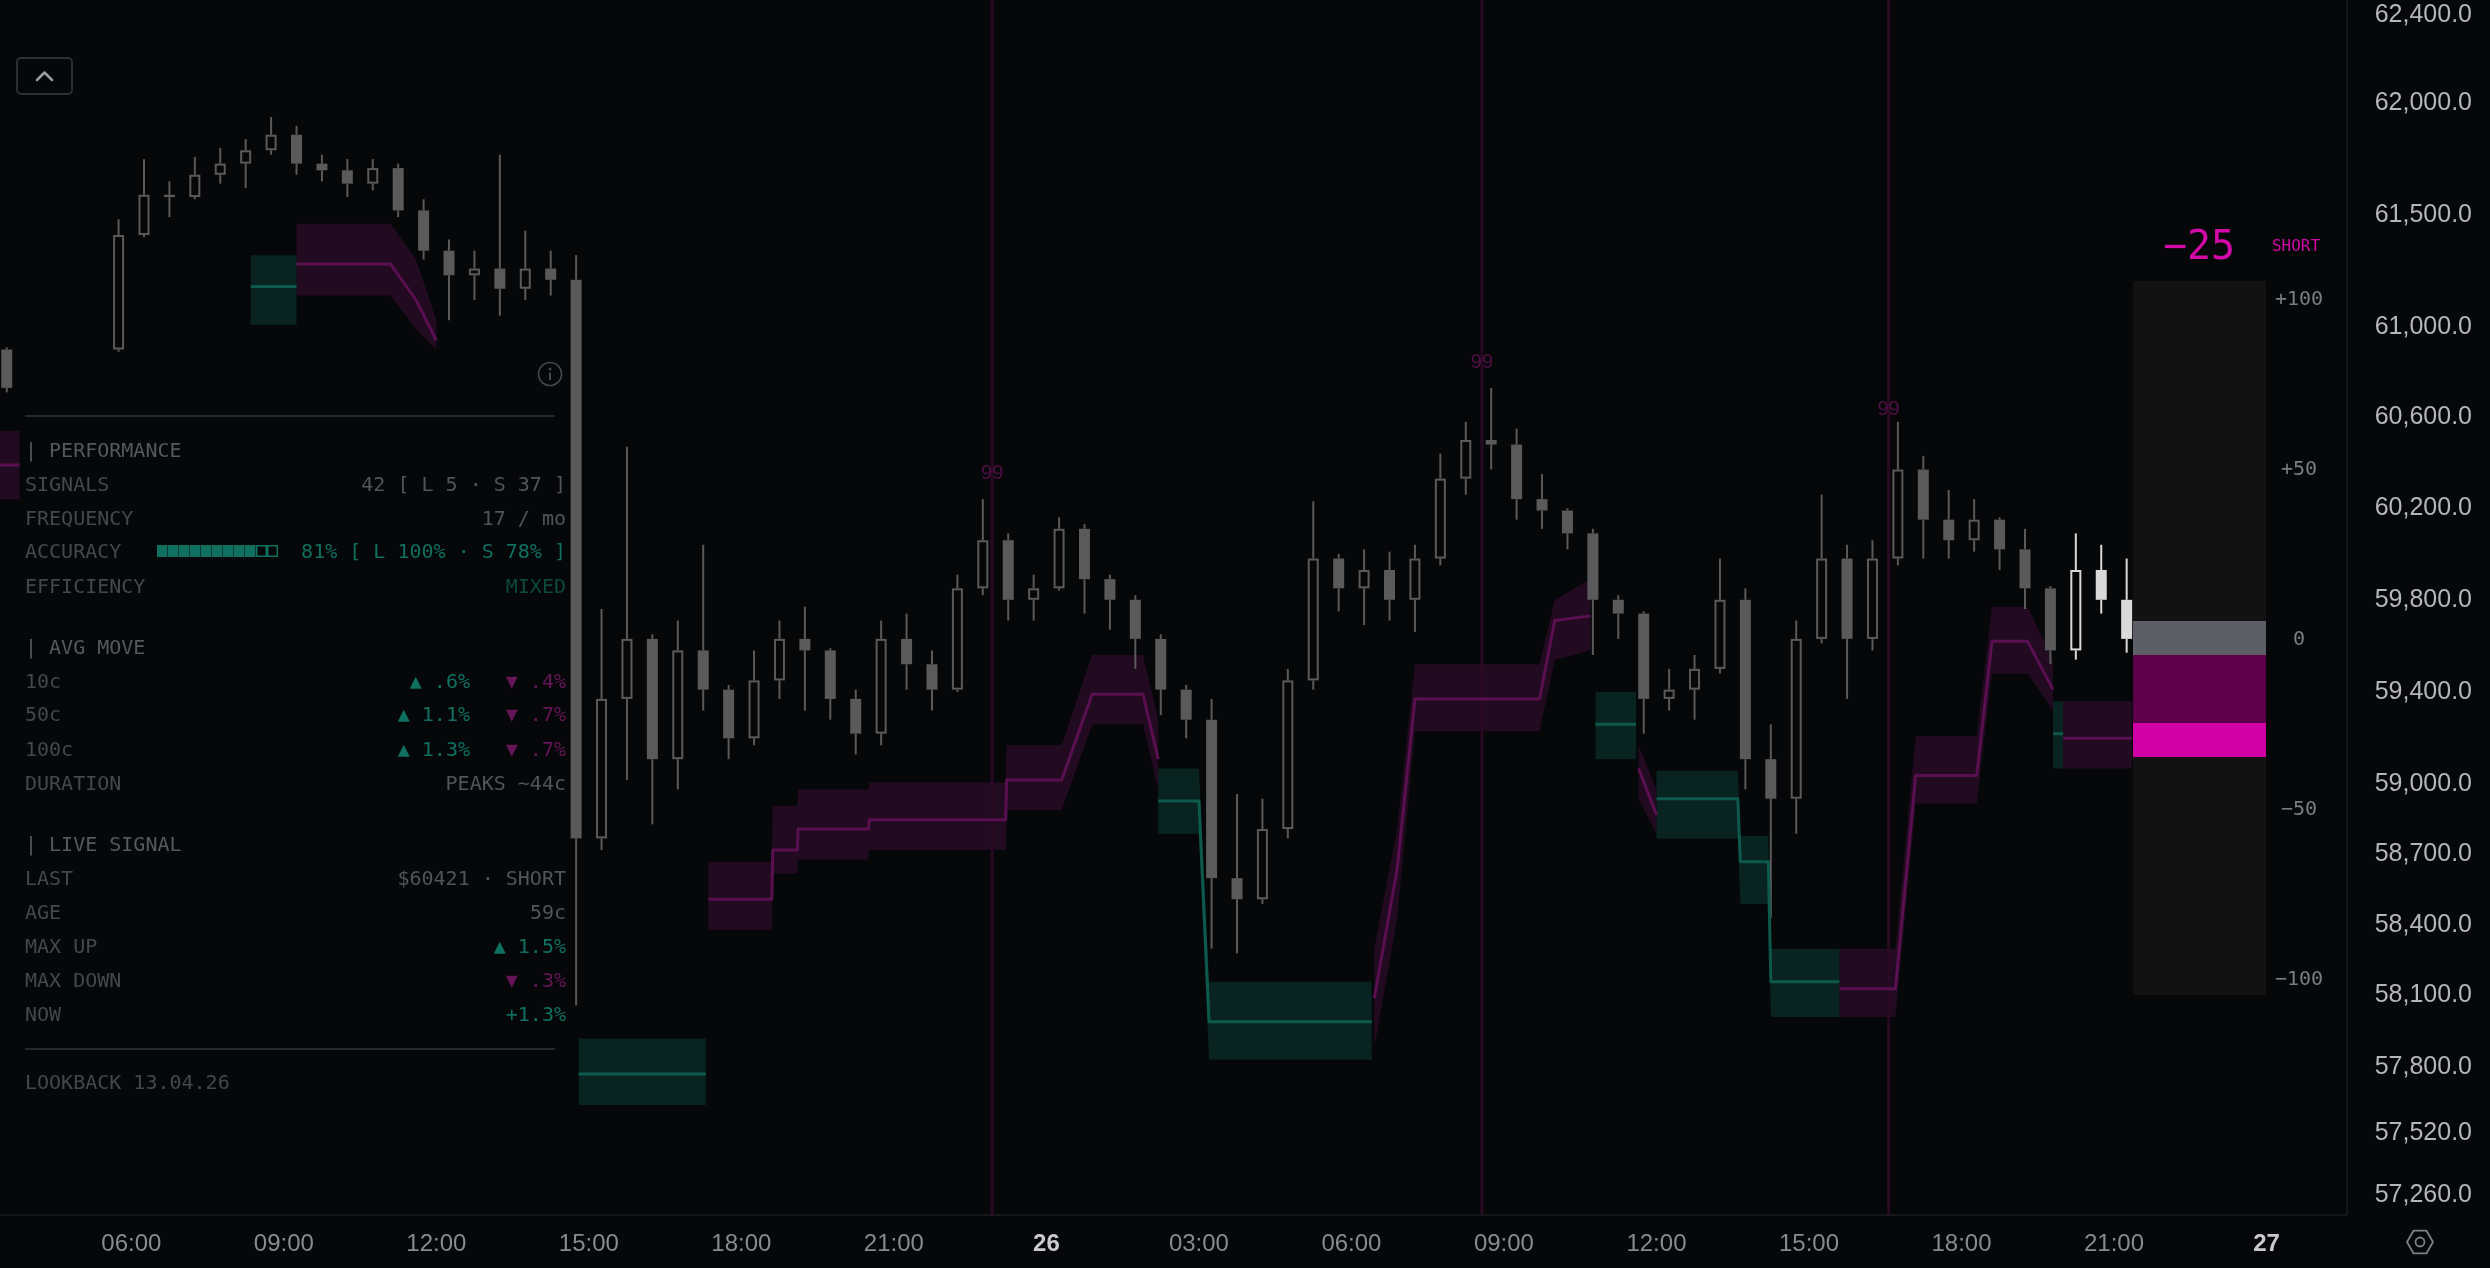  What do you see at coordinates (73, 980) in the screenshot?
I see `annotation: MAX DOWN` at bounding box center [73, 980].